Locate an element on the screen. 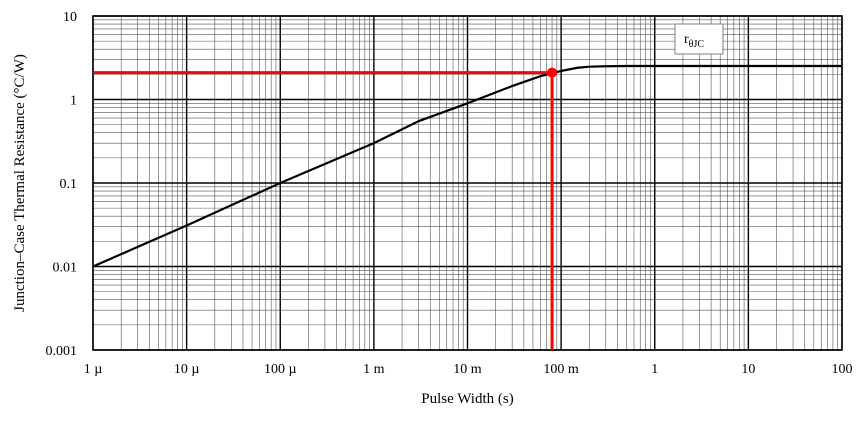 Image resolution: width=862 pixels, height=423 pixels. legend-label: rθJC is located at coordinates (694, 41).